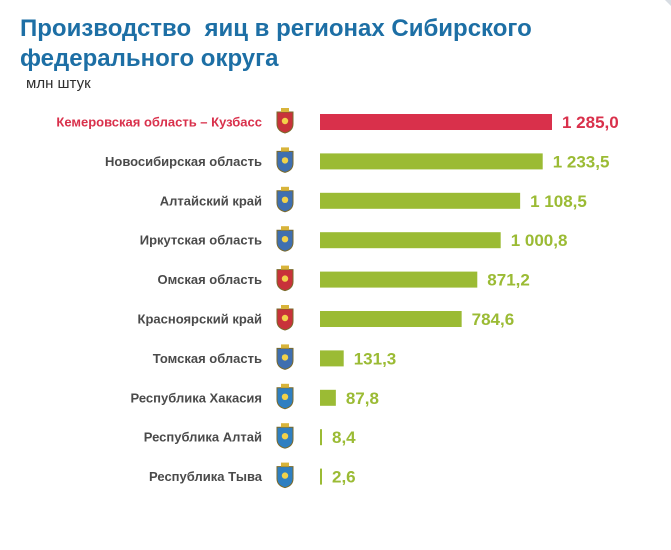  Describe the element at coordinates (211, 200) in the screenshot. I see `category-label: Алтайский край` at that location.